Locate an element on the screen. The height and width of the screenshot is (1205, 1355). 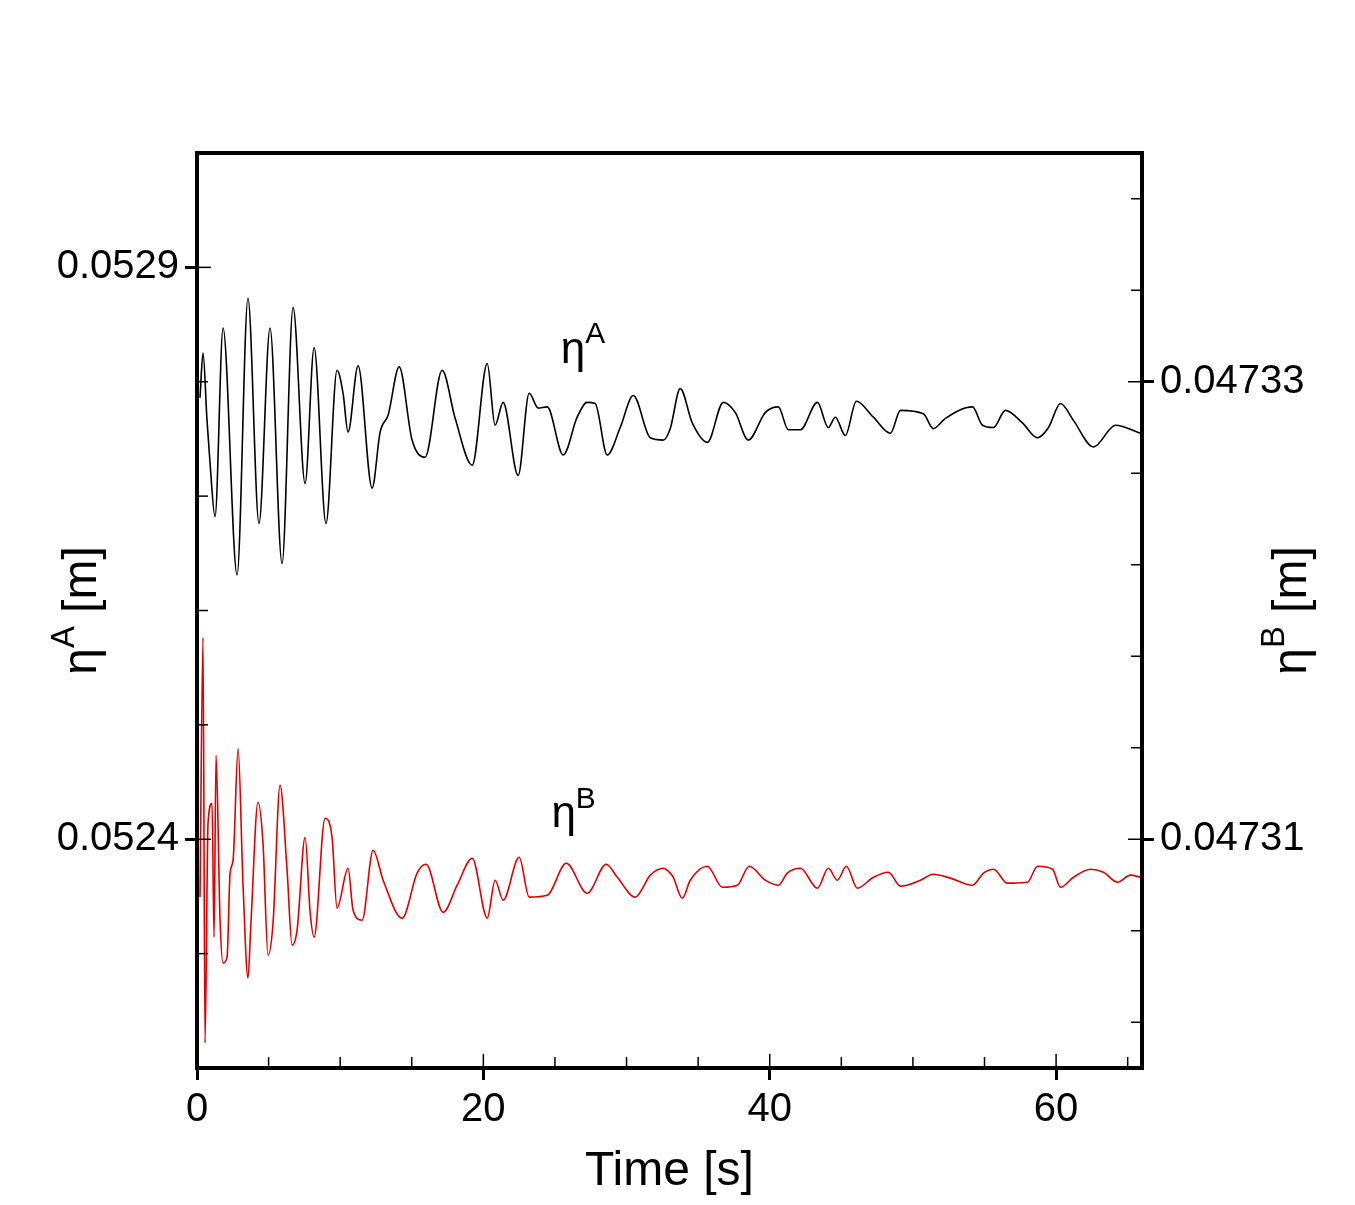
y2-tick-label: 0.04733 is located at coordinates (1232, 378).